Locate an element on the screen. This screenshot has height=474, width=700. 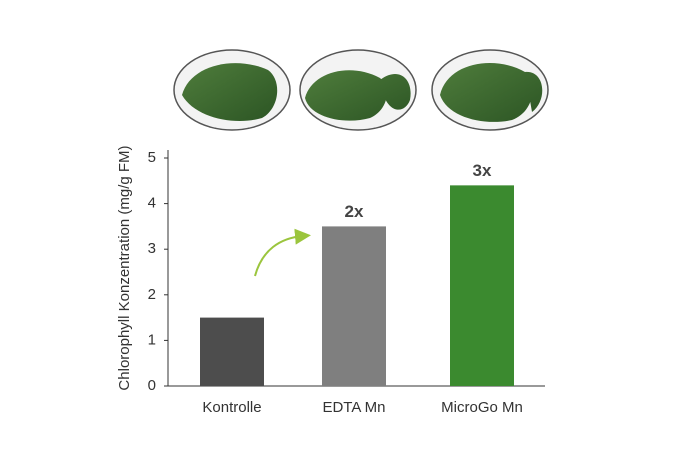
y-tick-label: 4 is located at coordinates (152, 203).